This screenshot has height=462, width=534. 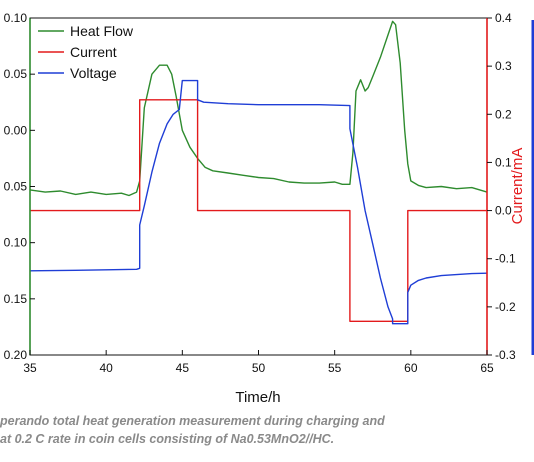 What do you see at coordinates (183, 368) in the screenshot?
I see `x-axis-tick-label: 45` at bounding box center [183, 368].